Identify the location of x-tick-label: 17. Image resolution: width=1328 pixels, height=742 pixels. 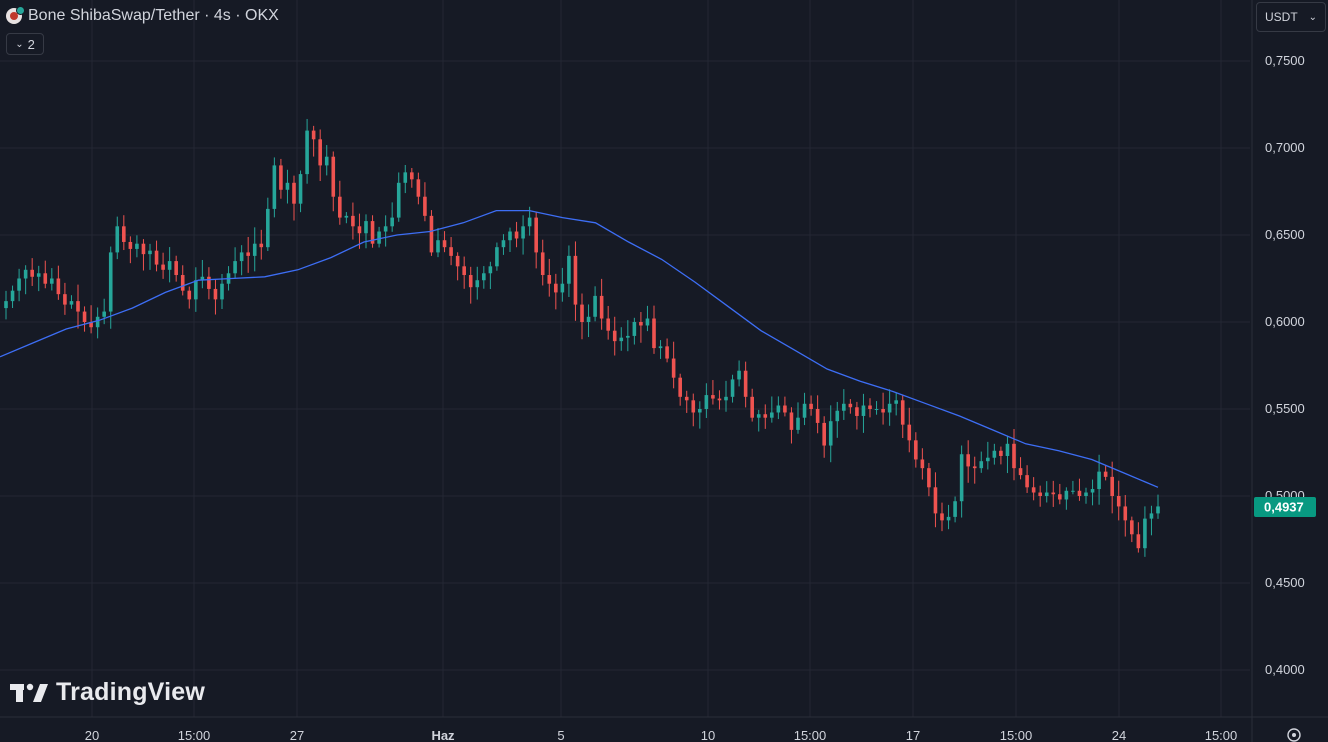
(913, 735).